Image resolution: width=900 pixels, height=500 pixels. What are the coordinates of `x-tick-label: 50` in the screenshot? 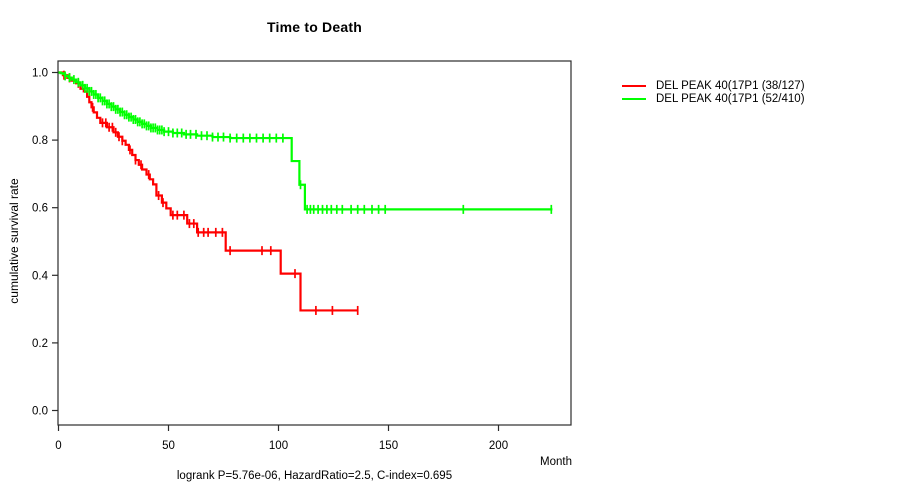 It's located at (168, 446).